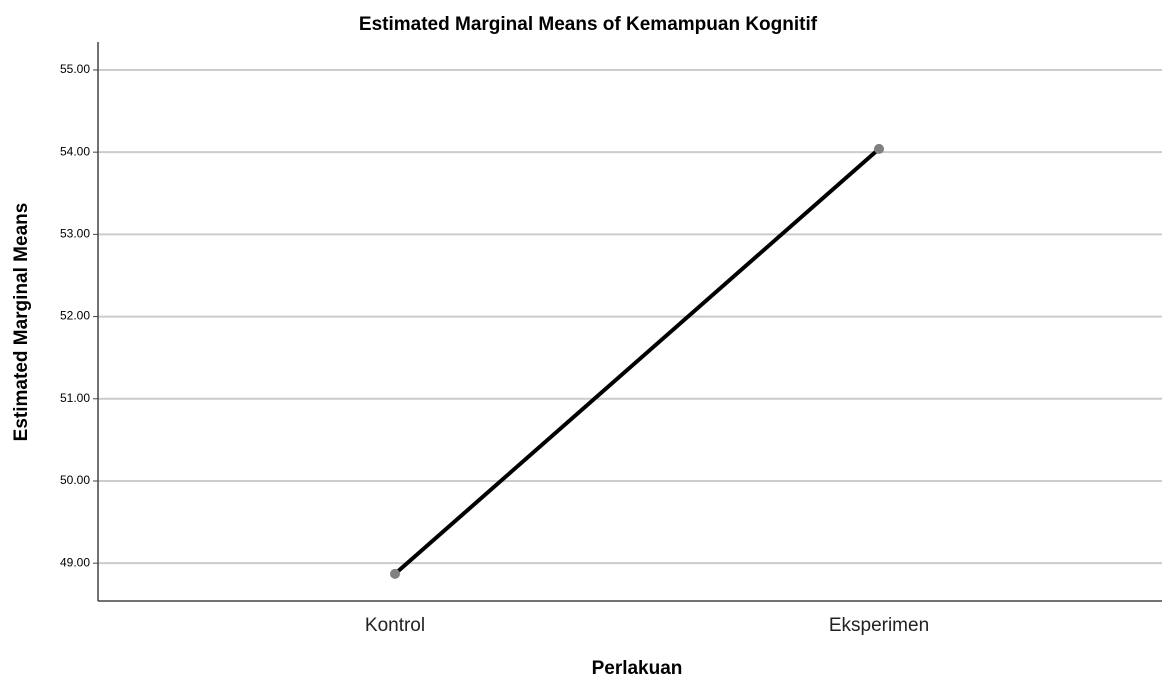 This screenshot has height=683, width=1164. I want to click on y-tick-label: 53.00, so click(75, 234).